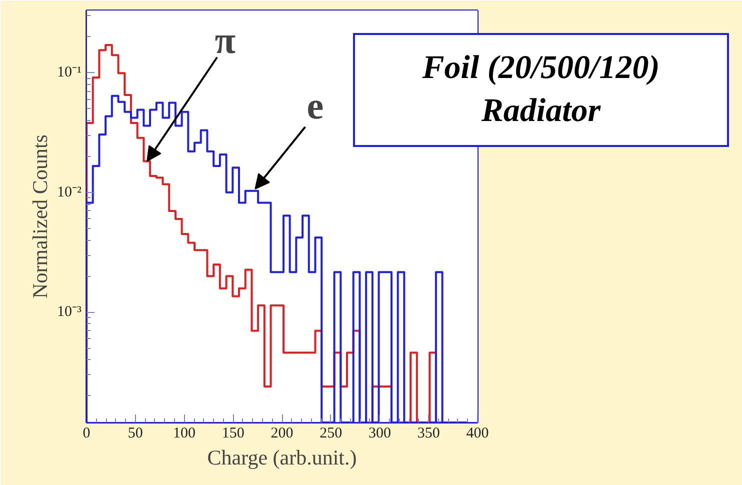  I want to click on x-tick-label: 150, so click(233, 434).